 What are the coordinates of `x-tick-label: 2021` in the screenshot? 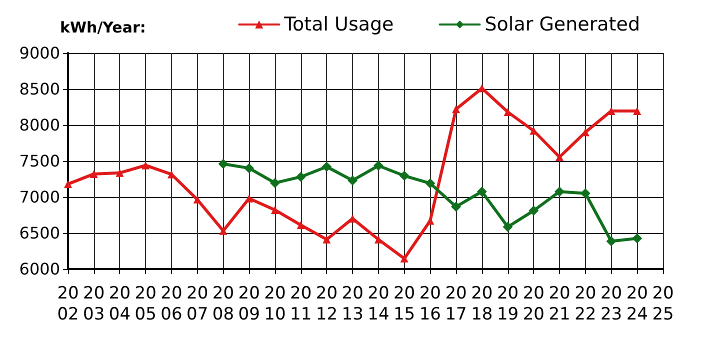 It's located at (559, 304).